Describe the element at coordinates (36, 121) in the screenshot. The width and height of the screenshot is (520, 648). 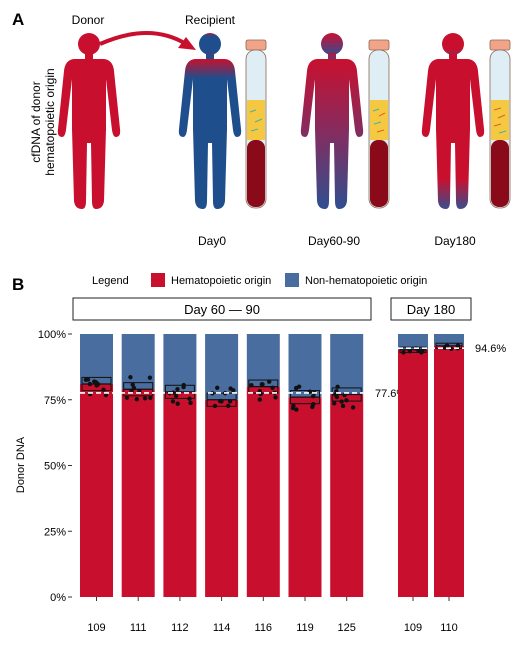
I see `panel-a-ylabel-line1: cfDNA of donor` at that location.